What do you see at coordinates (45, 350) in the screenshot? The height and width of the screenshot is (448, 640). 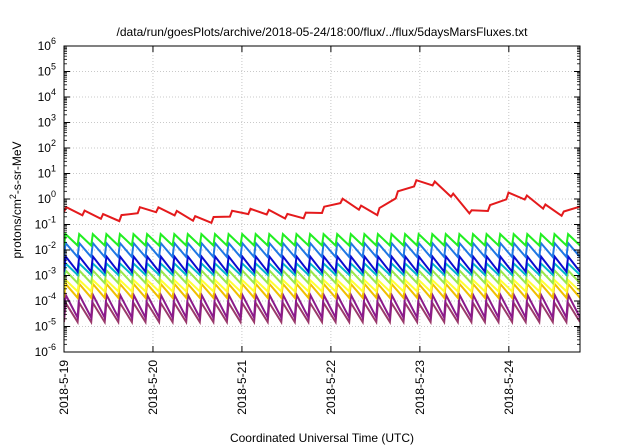 I see `y-tick-label: 10⁻⁶` at bounding box center [45, 350].